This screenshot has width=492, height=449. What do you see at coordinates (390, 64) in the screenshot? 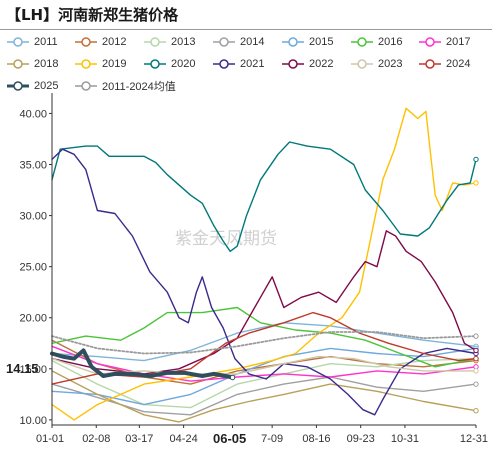
I see `legend-label: 2023` at bounding box center [390, 64].